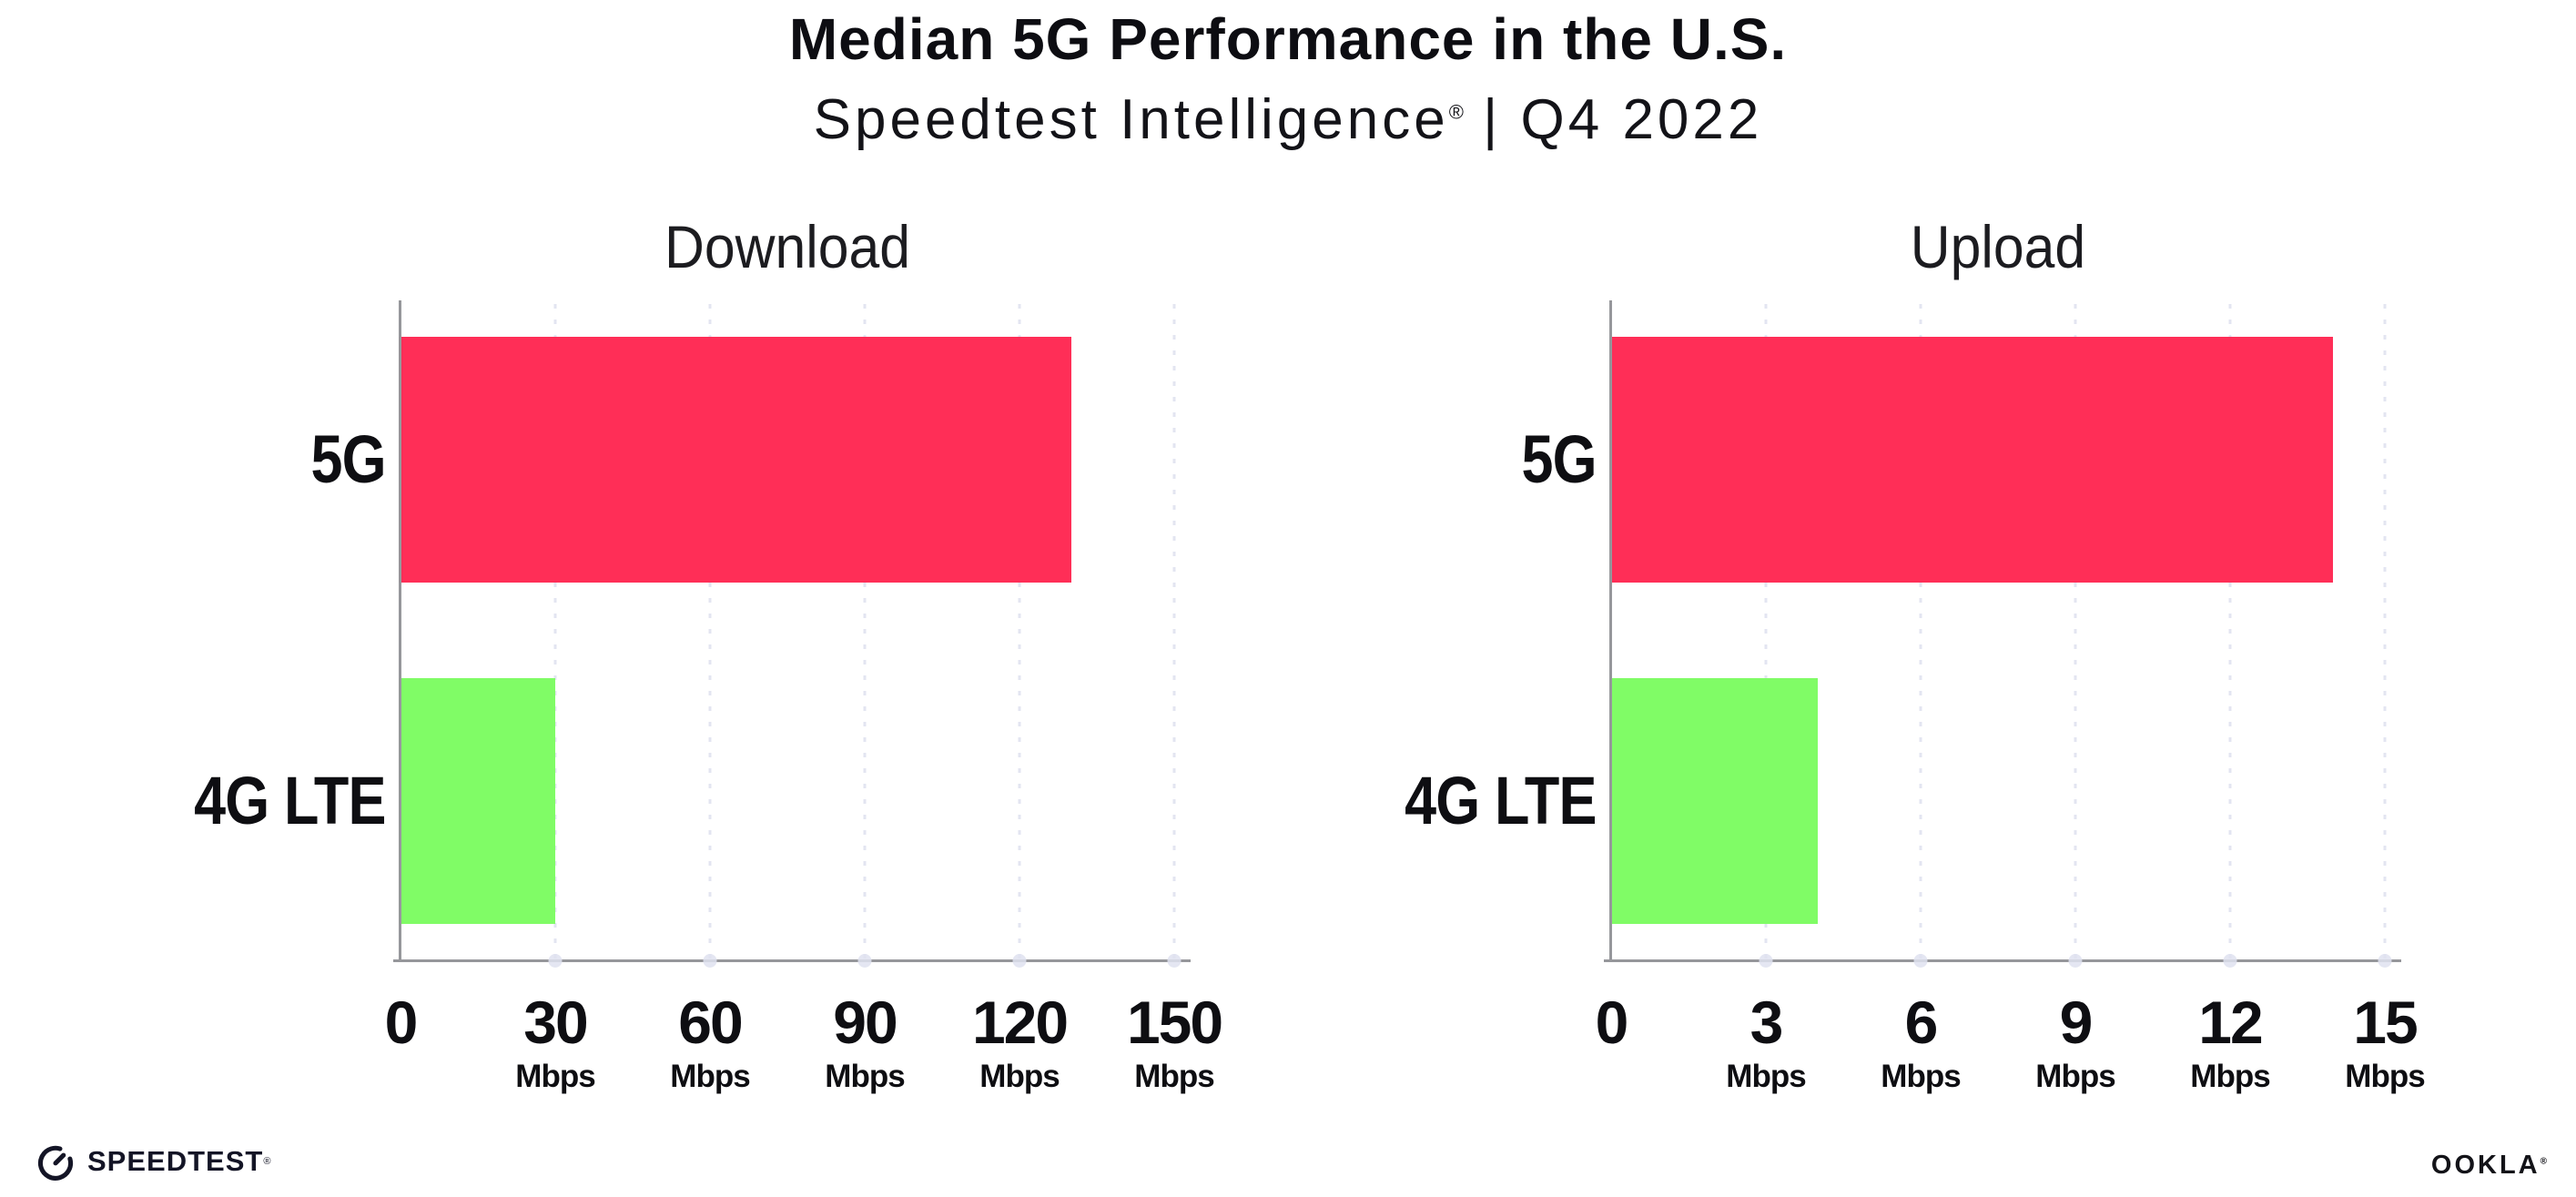 This screenshot has height=1197, width=2576. I want to click on footer: SPEEDTEST ® OOKLA®, so click(1288, 1165).